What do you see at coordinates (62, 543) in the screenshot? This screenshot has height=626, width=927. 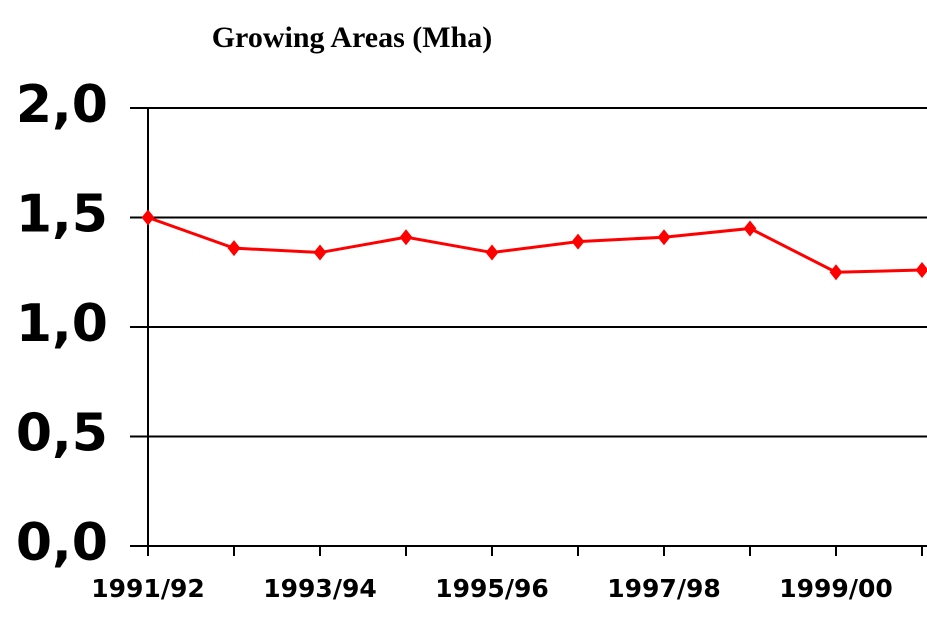 I see `y-tick-label: 0,0` at bounding box center [62, 543].